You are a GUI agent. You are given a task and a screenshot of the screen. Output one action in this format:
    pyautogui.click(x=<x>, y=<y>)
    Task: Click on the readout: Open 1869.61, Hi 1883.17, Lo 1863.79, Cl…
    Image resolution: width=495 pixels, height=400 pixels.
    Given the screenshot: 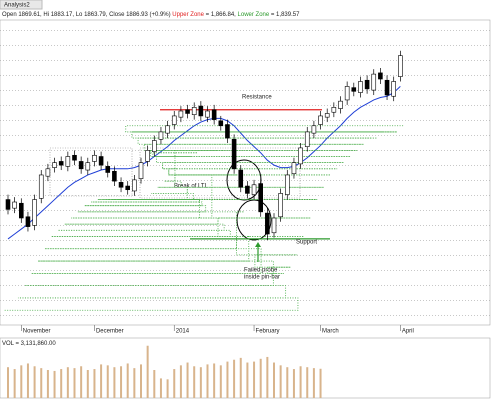 What is the action you would take?
    pyautogui.click(x=151, y=15)
    